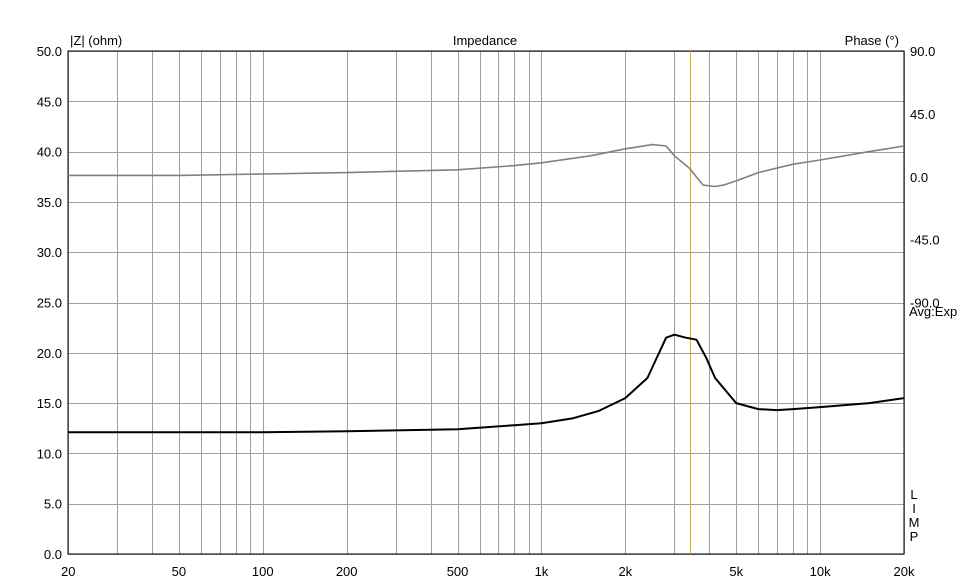 The image size is (972, 587). I want to click on impedance-series-line, so click(486, 383).